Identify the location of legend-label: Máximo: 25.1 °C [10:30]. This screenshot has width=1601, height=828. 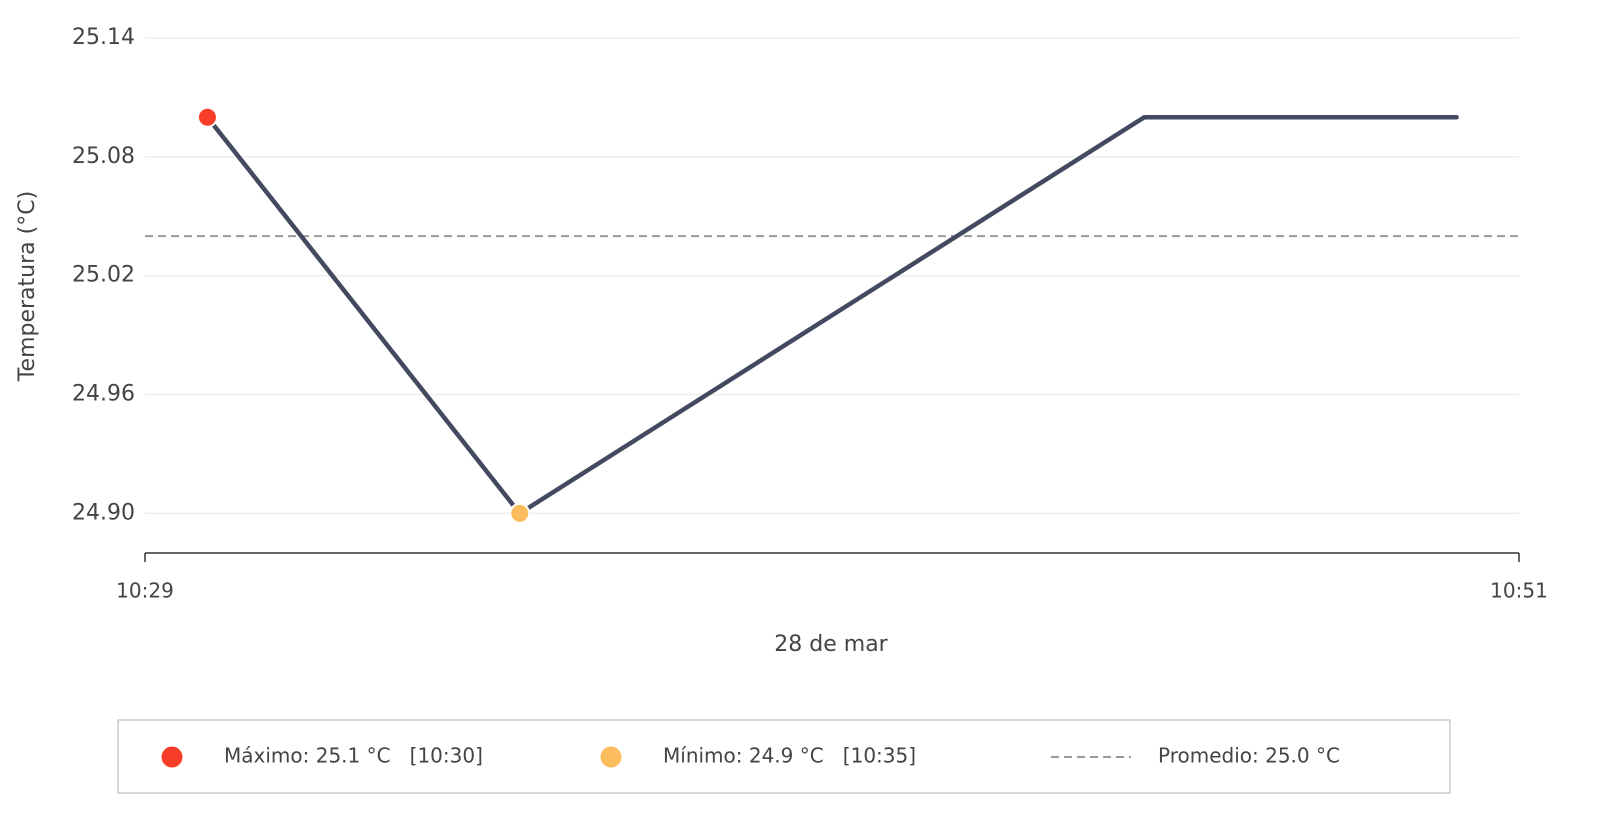
(353, 756).